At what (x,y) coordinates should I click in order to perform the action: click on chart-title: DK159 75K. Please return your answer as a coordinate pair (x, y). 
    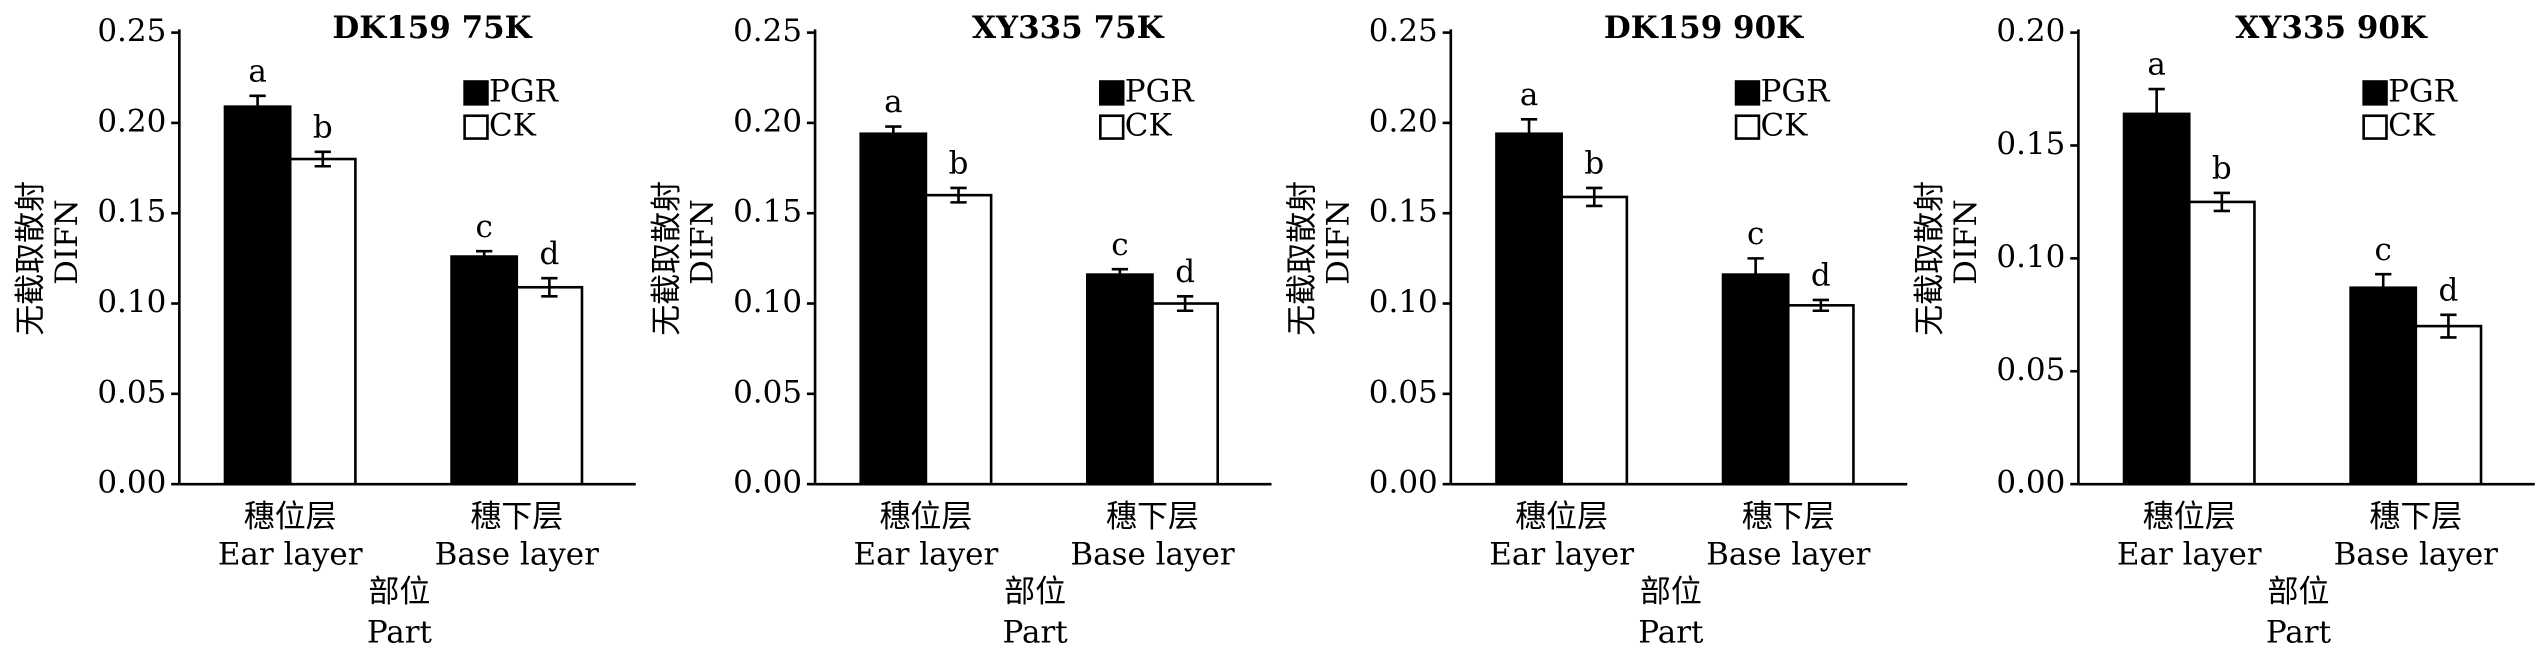
    Looking at the image, I should click on (432, 28).